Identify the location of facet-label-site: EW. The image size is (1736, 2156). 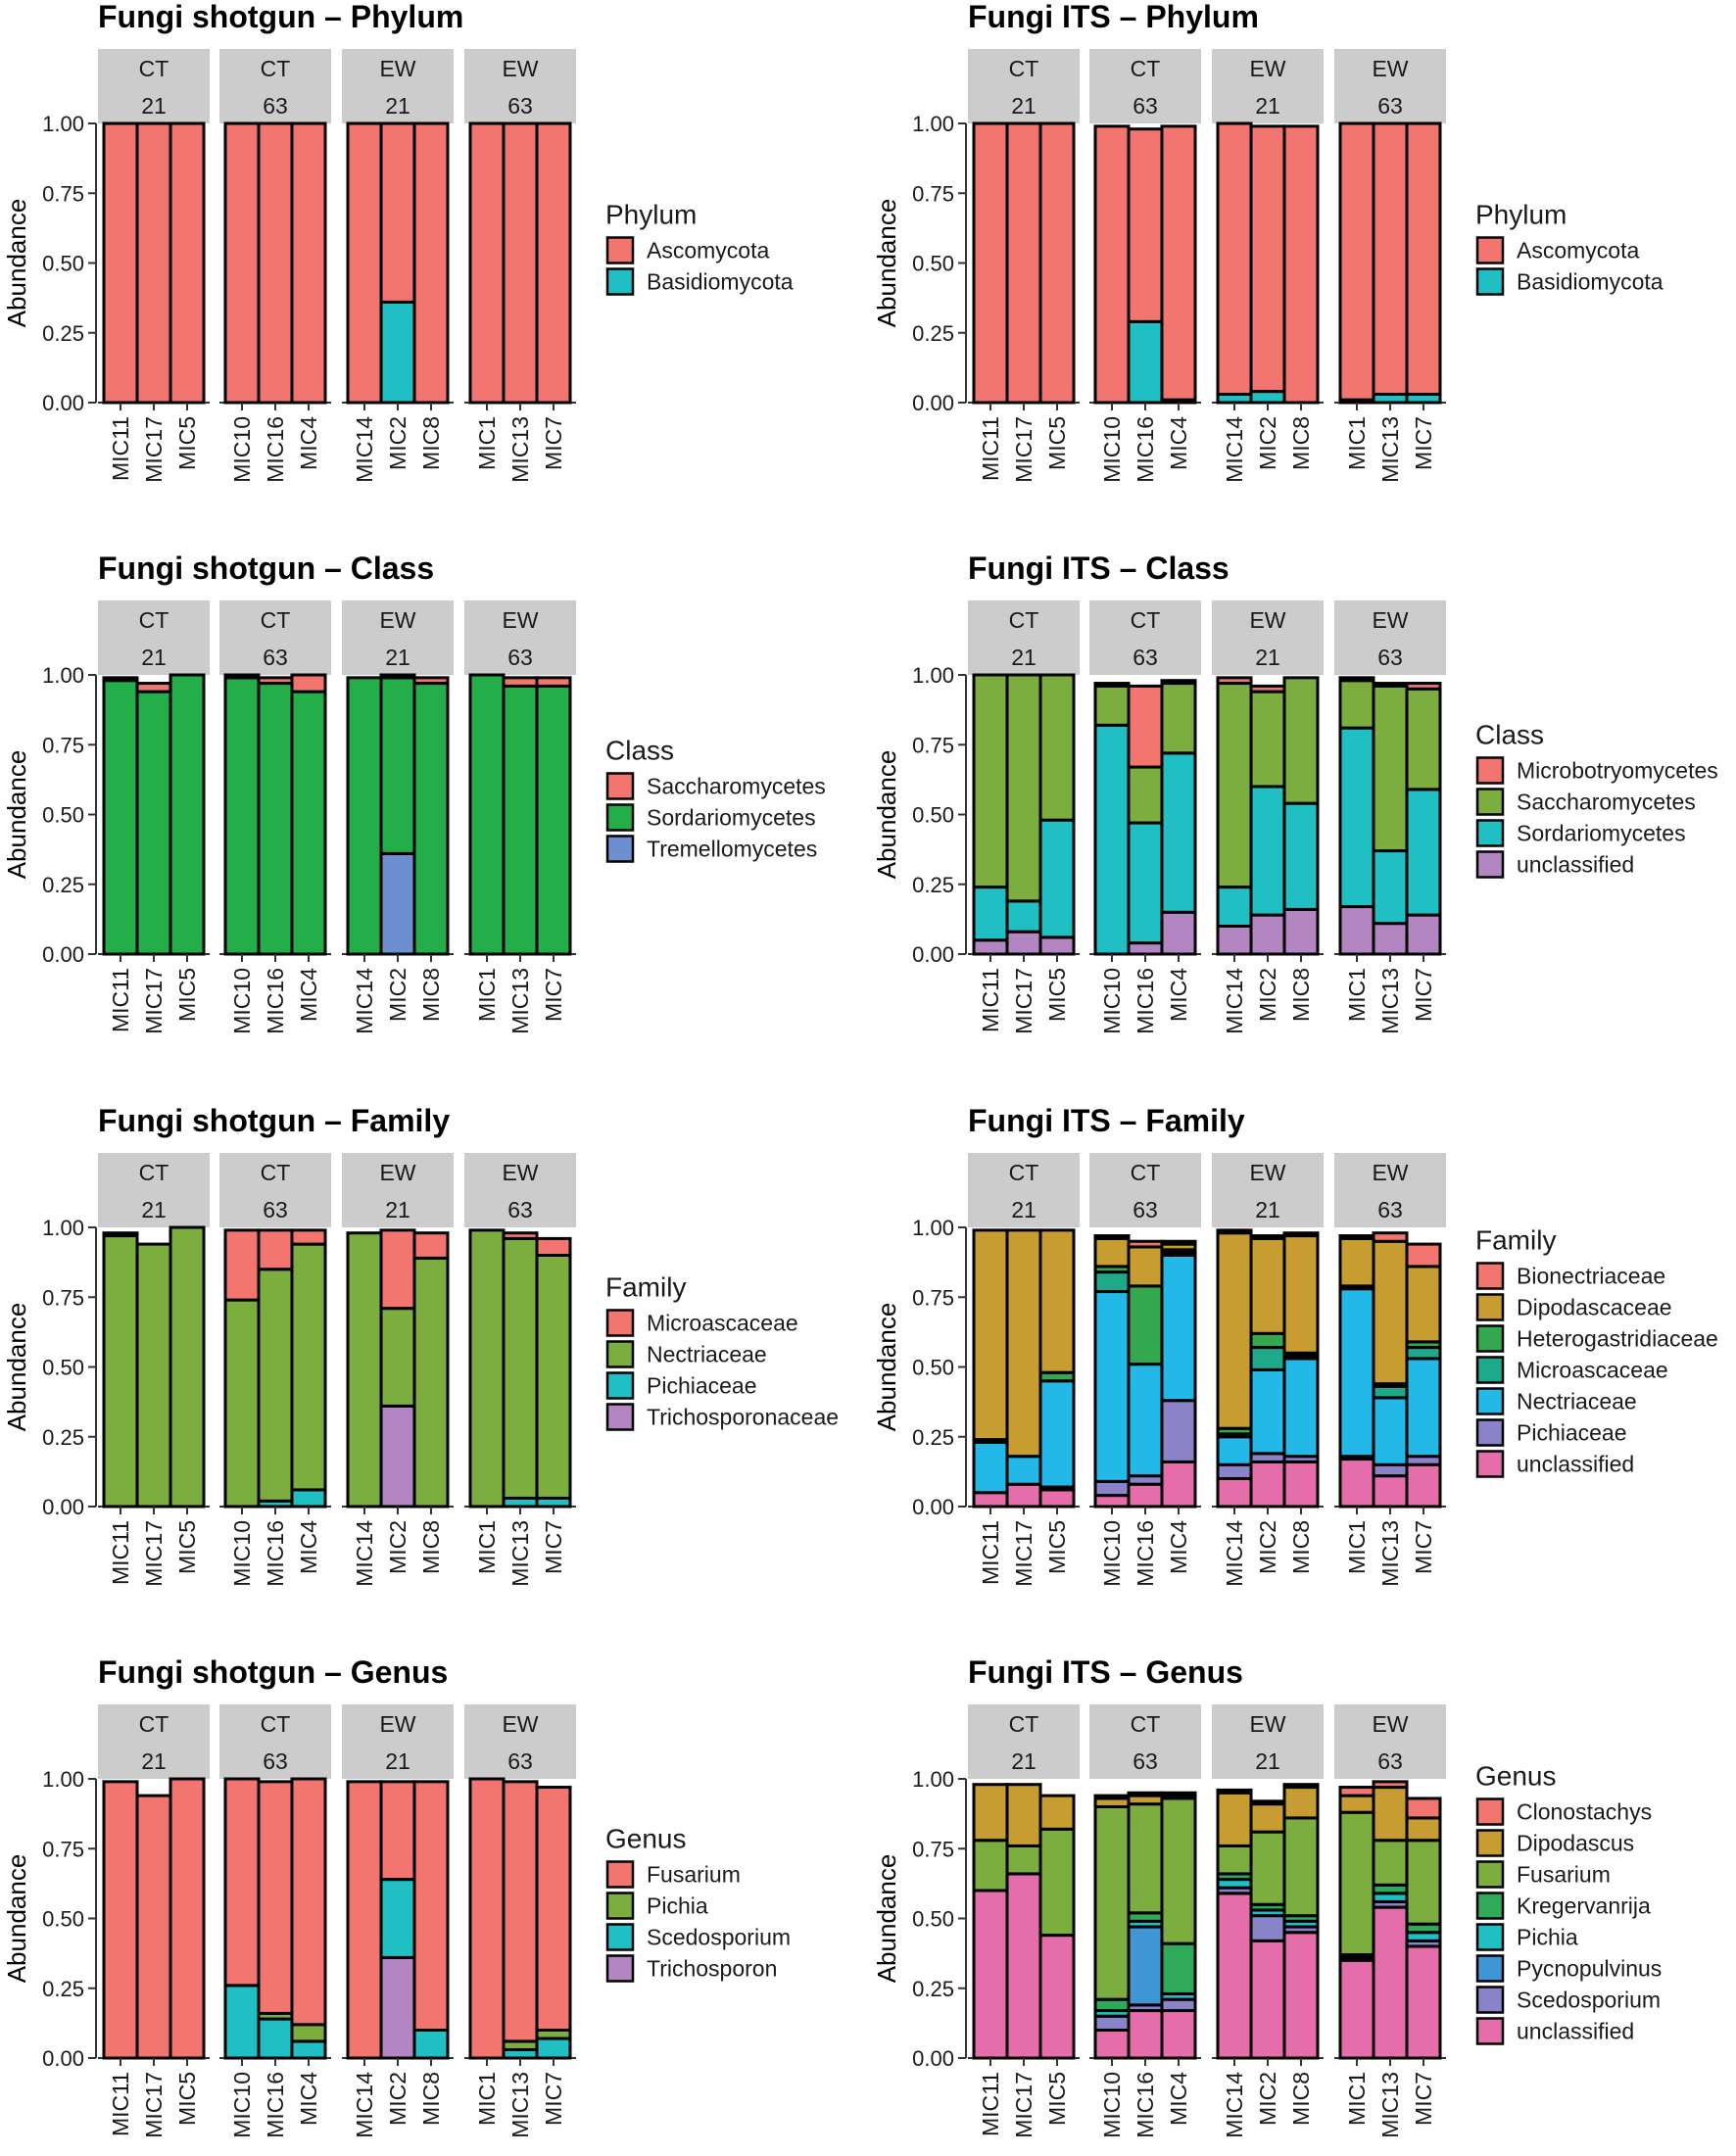
(520, 68).